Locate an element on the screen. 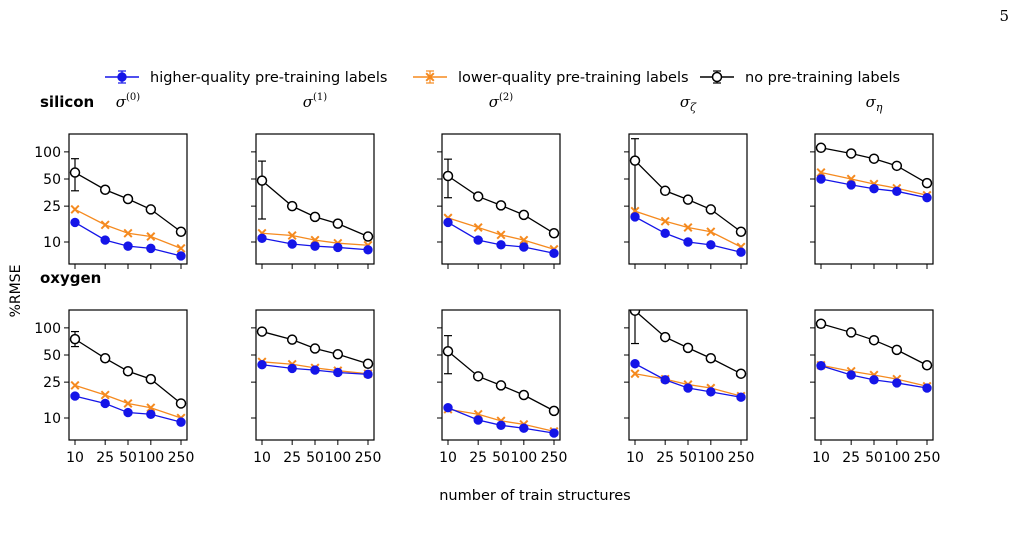  row-label: oxygen is located at coordinates (70, 278).